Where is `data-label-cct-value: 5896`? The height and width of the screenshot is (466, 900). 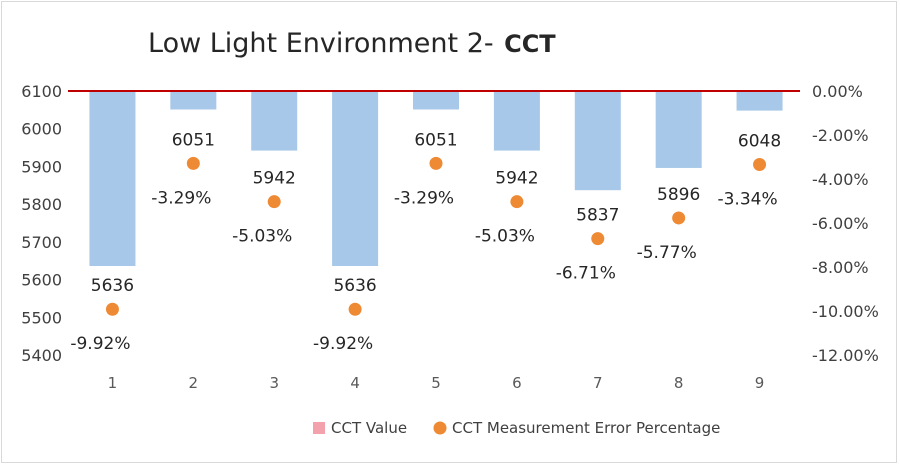 data-label-cct-value: 5896 is located at coordinates (678, 195).